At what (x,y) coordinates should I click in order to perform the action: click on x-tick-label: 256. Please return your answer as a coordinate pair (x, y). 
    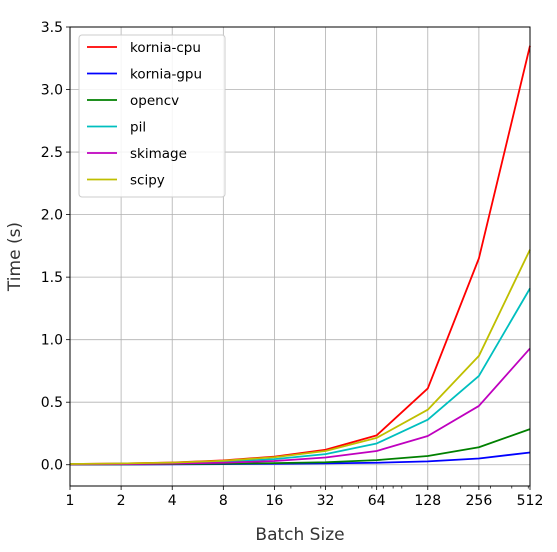
    Looking at the image, I should click on (479, 501).